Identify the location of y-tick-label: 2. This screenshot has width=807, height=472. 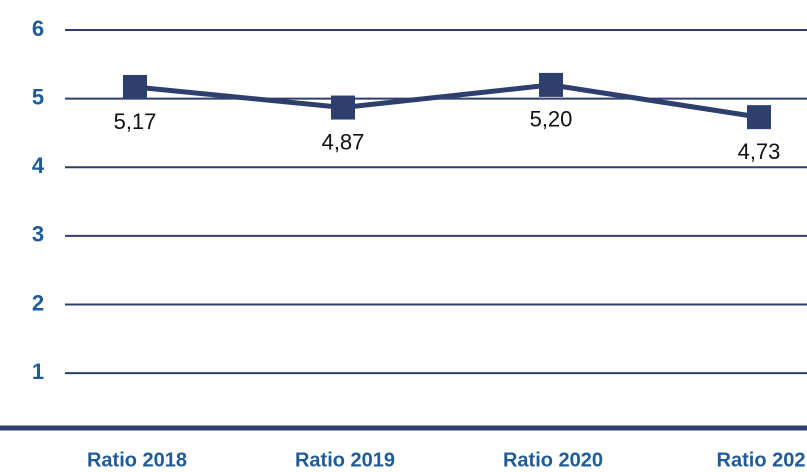
(38, 302).